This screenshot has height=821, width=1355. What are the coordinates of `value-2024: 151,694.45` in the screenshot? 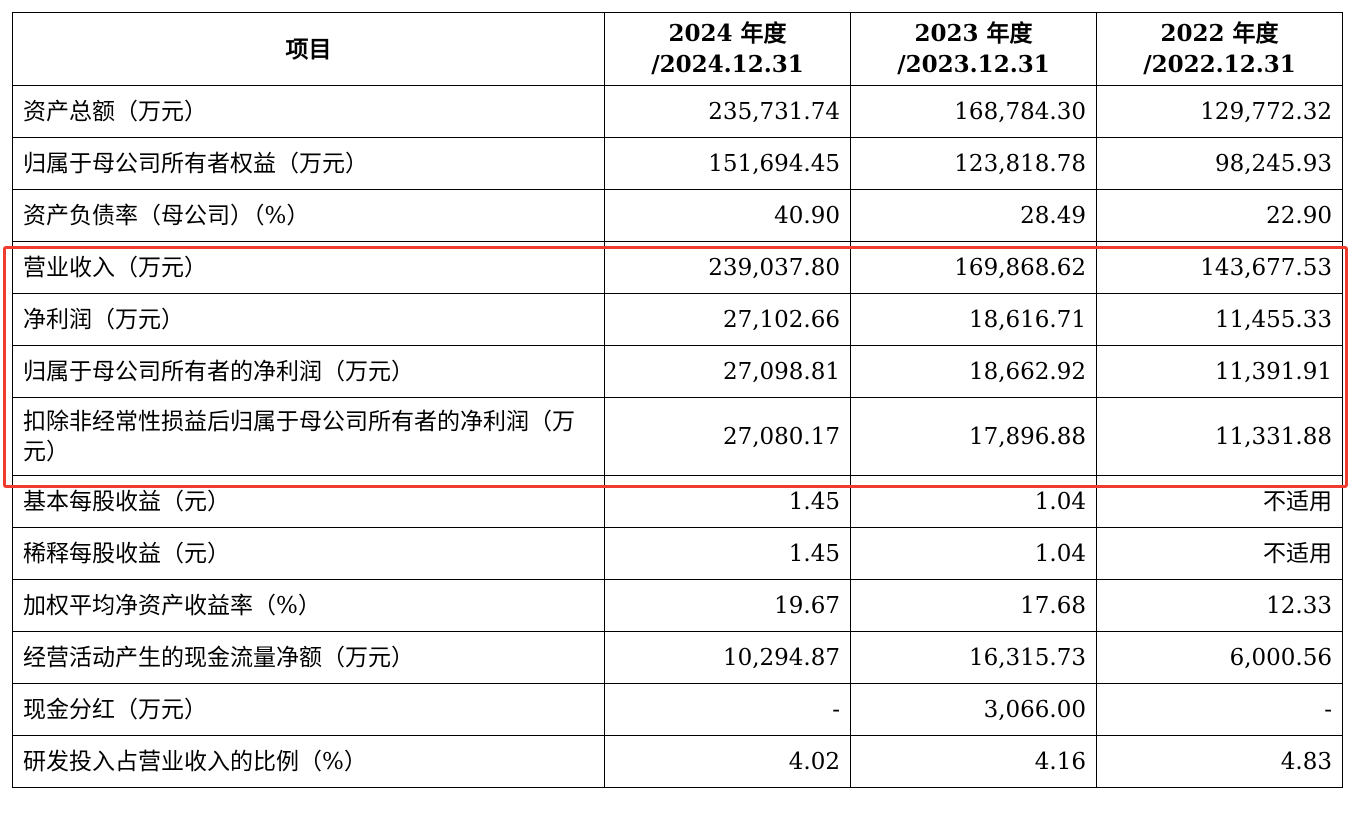 It's located at (727, 163).